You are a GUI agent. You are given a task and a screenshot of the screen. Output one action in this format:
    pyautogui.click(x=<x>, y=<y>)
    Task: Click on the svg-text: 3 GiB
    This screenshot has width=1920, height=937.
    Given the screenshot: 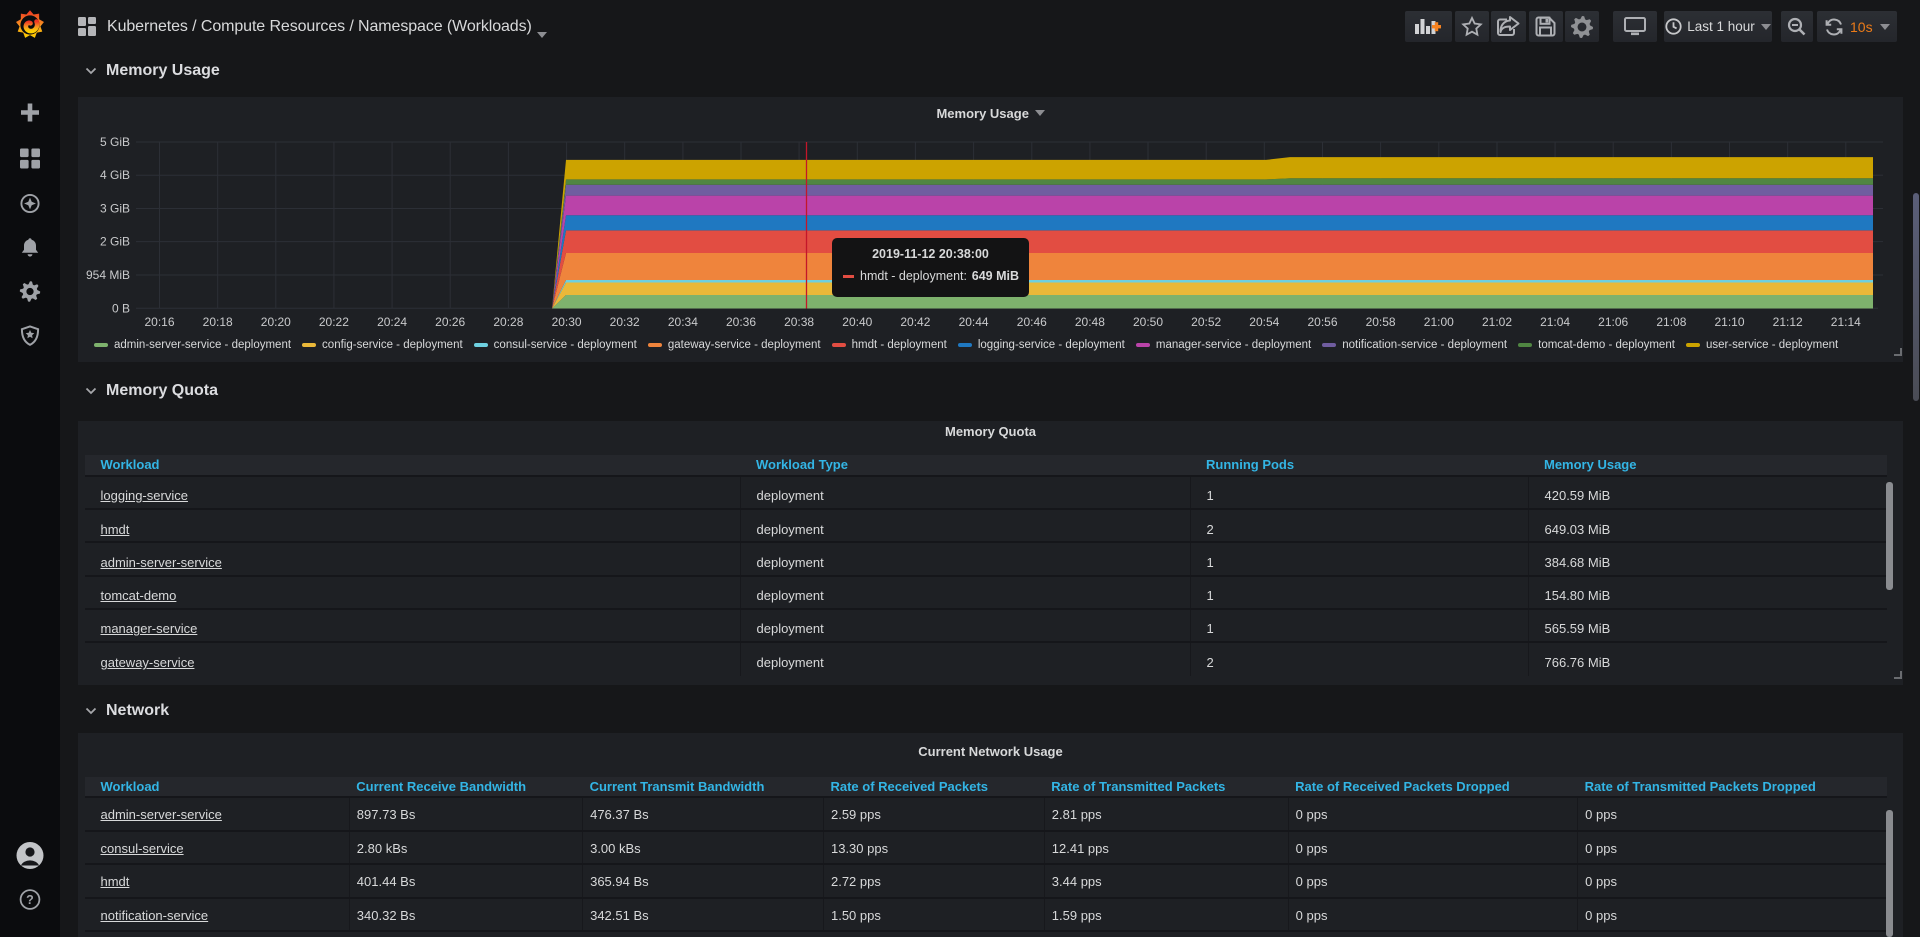 What is the action you would take?
    pyautogui.click(x=115, y=209)
    